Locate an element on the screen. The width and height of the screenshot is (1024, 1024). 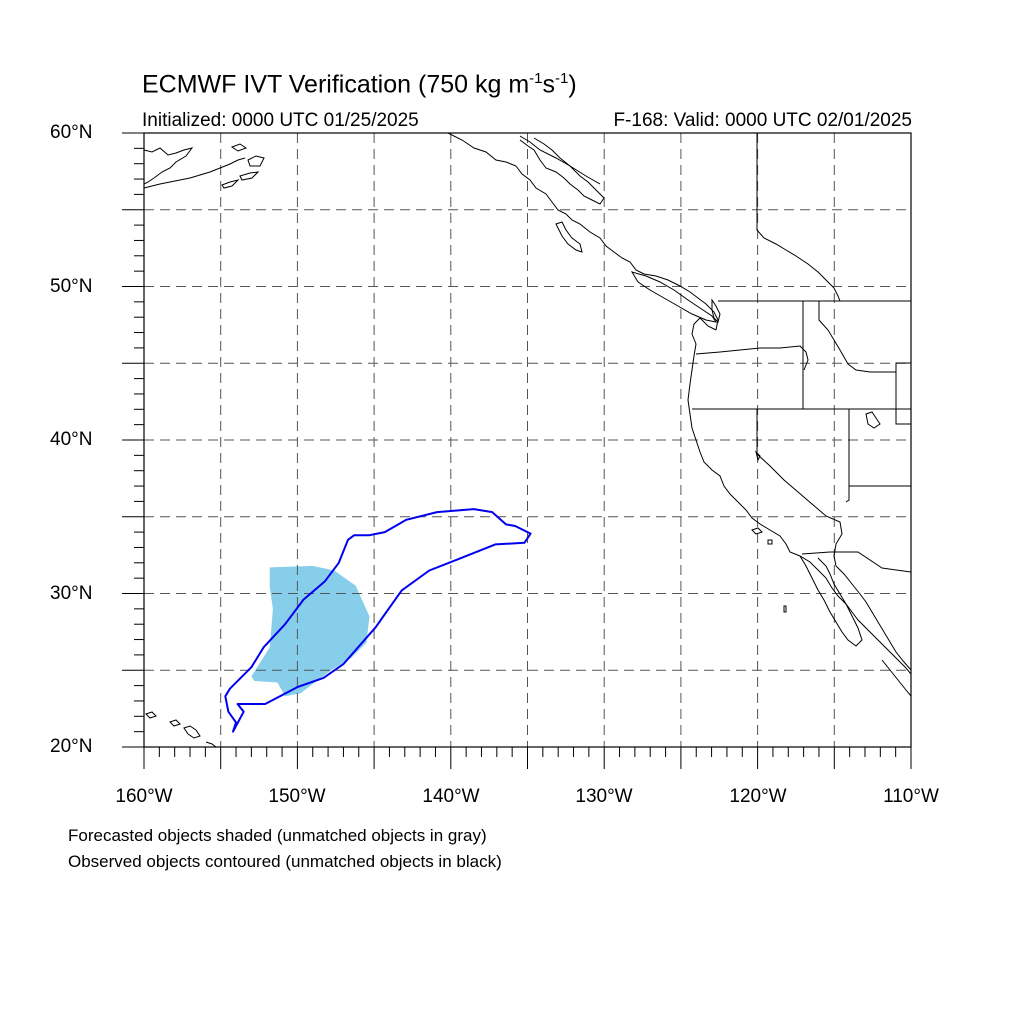
colorado-river is located at coordinates (838, 550).